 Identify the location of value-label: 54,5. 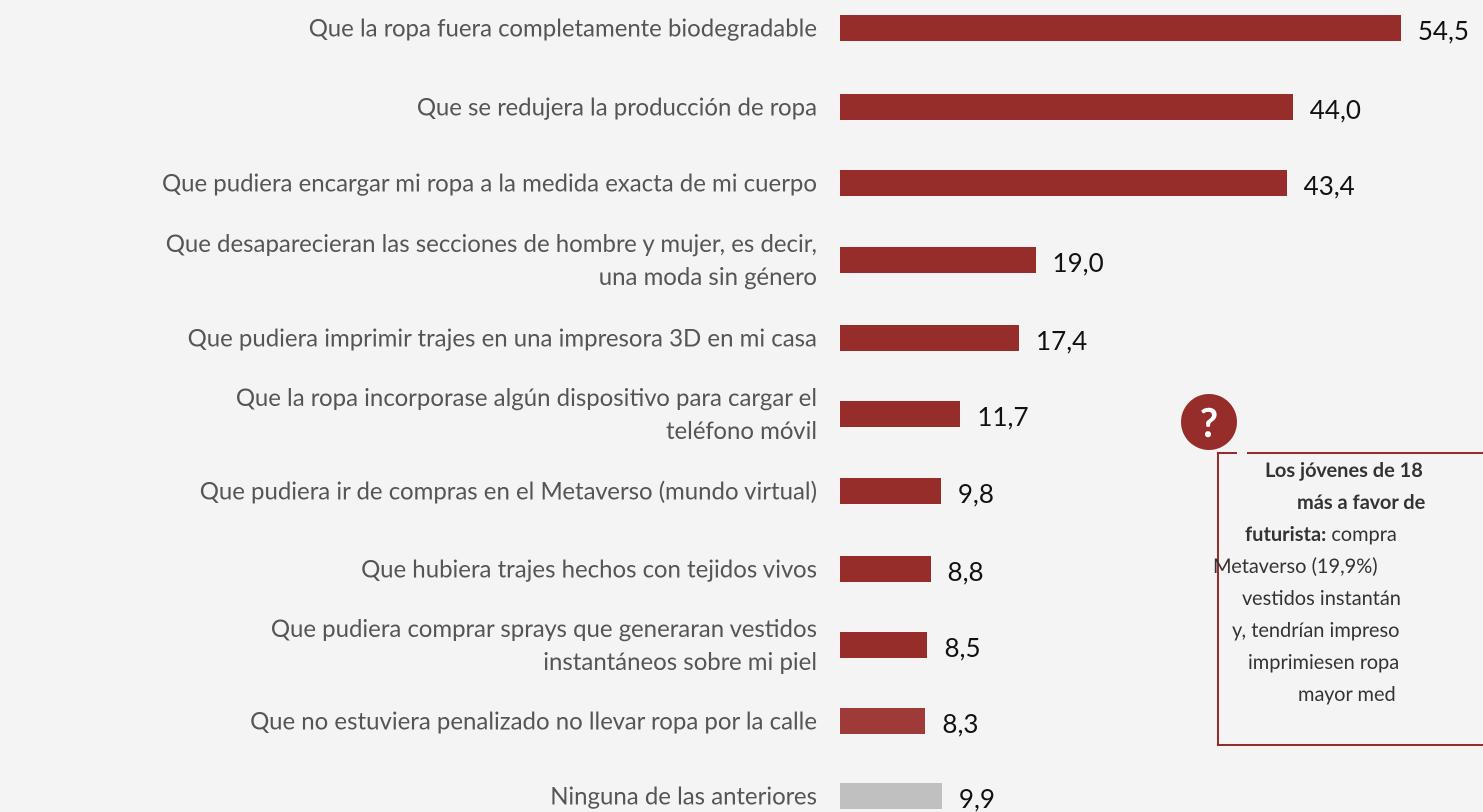
(1443, 30).